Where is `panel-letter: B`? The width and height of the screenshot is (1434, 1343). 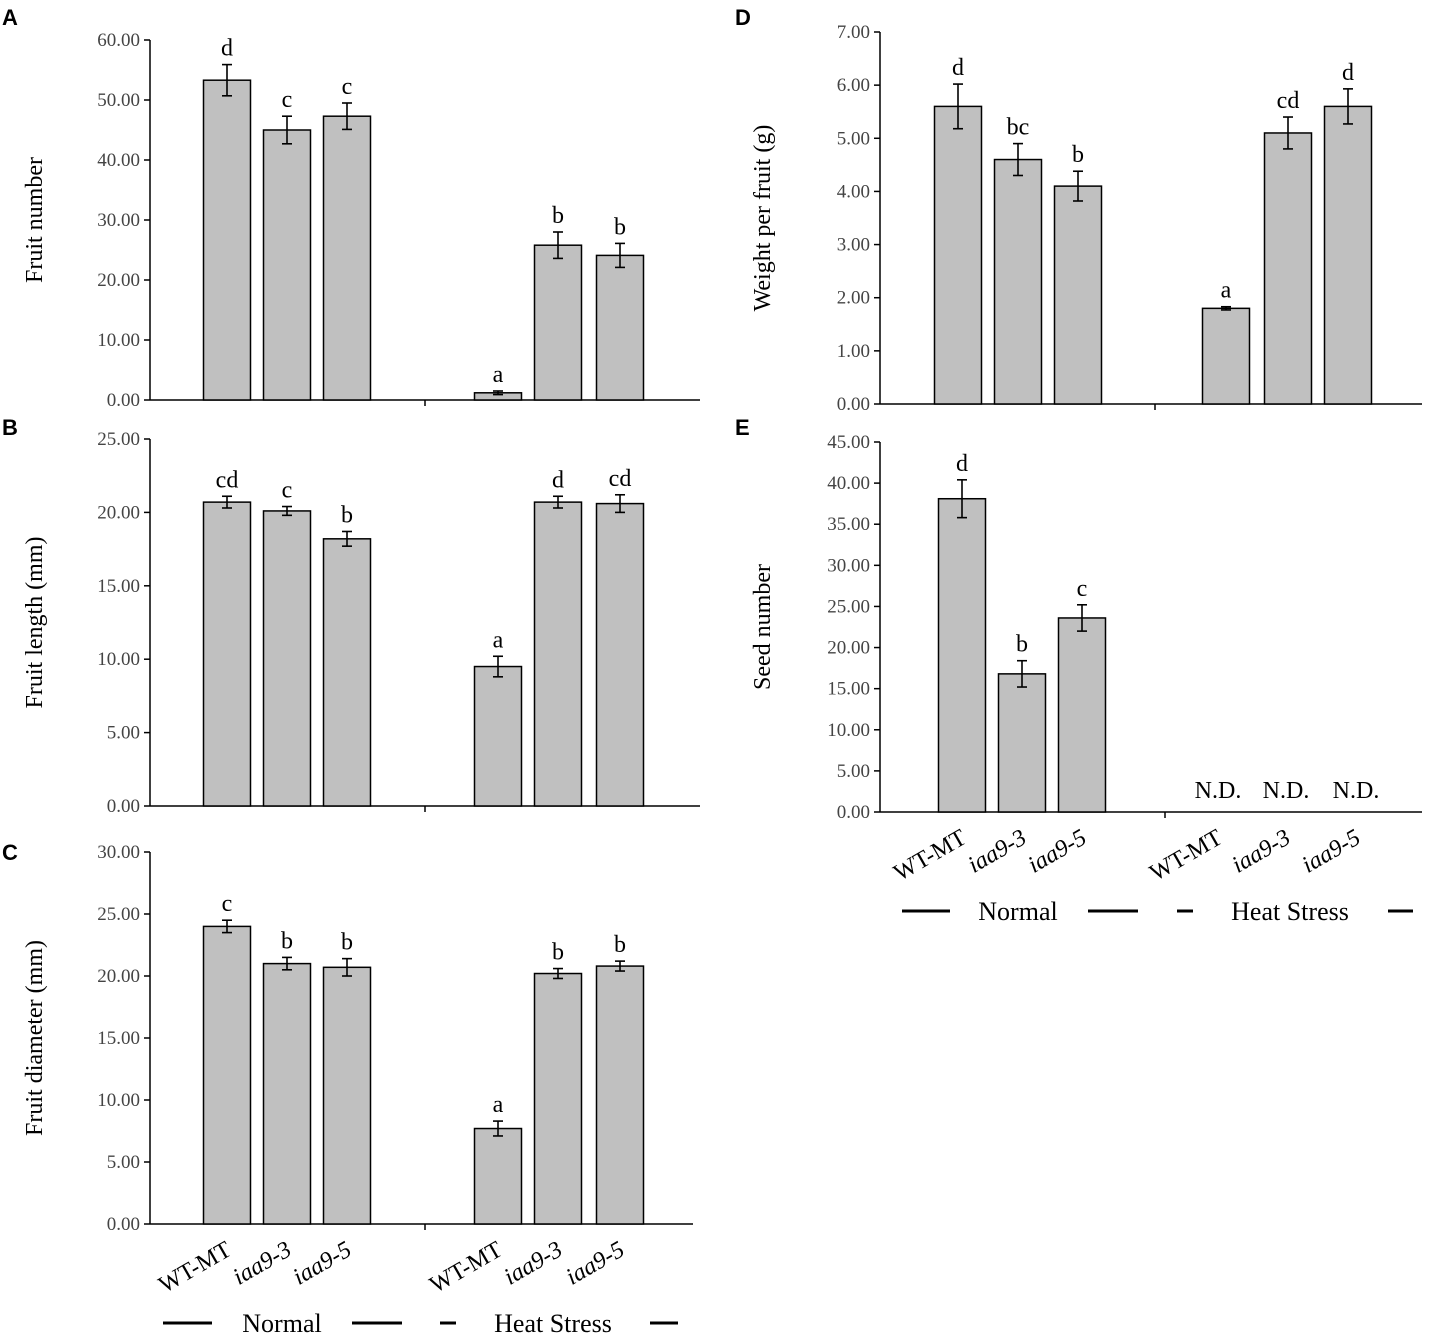 panel-letter: B is located at coordinates (10, 427).